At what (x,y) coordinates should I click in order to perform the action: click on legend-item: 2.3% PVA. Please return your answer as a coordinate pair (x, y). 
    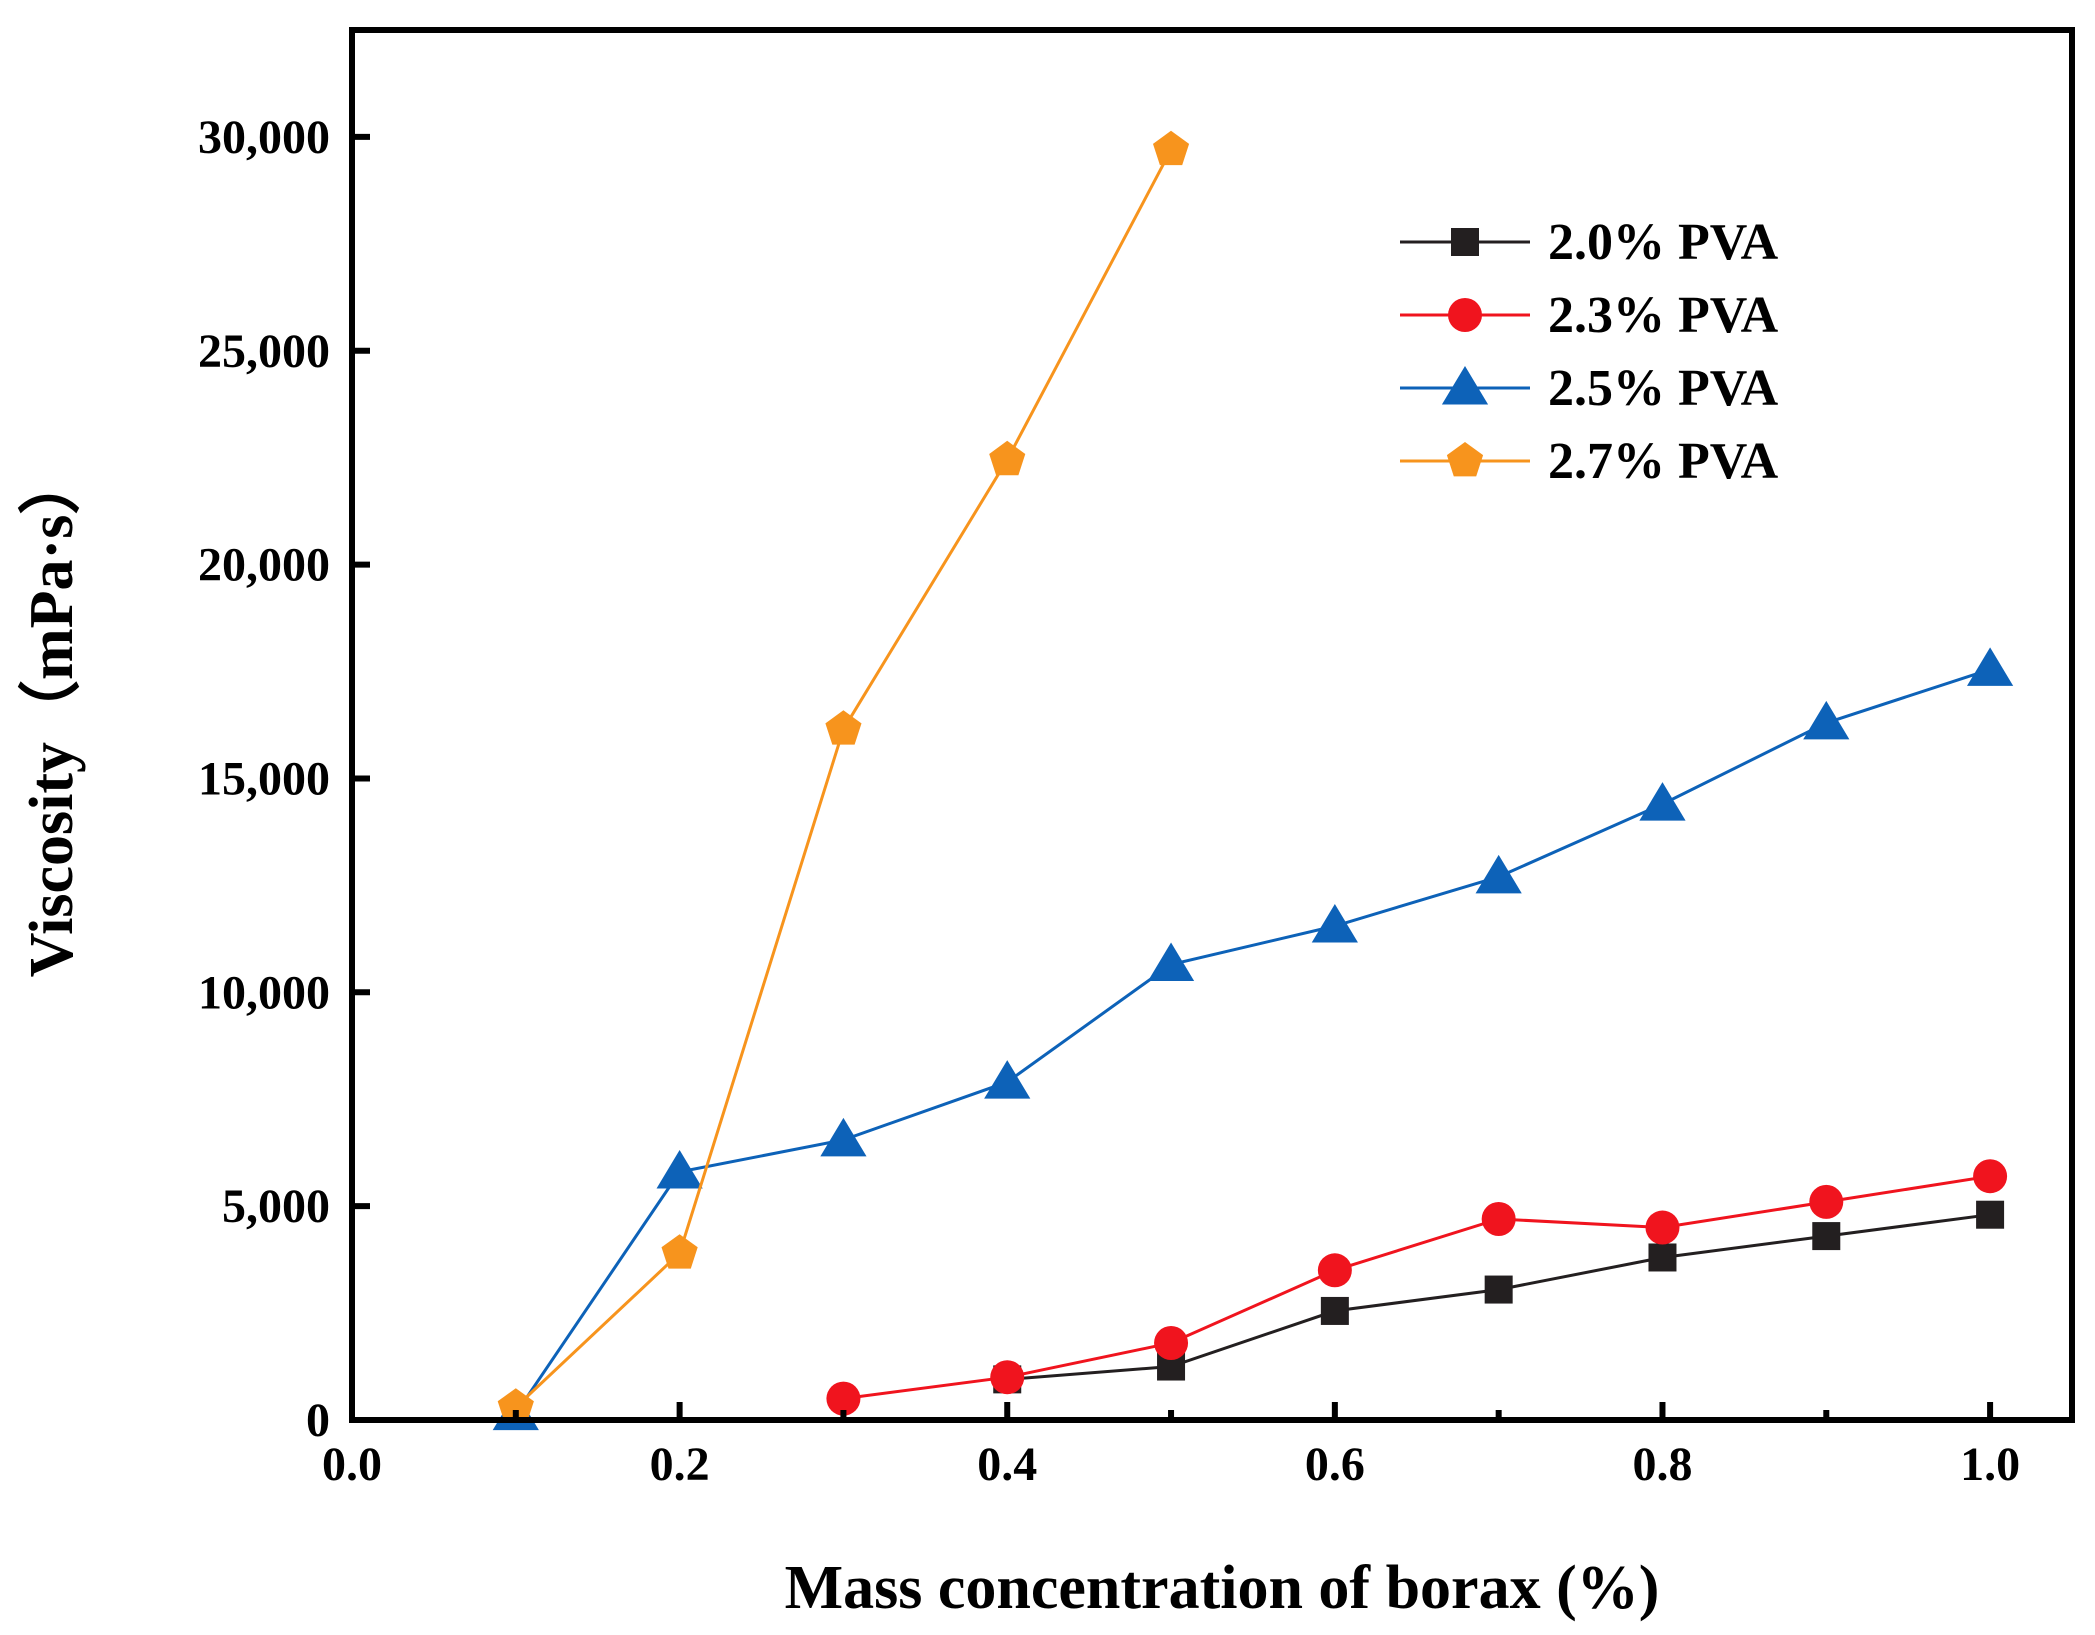
    Looking at the image, I should click on (1589, 315).